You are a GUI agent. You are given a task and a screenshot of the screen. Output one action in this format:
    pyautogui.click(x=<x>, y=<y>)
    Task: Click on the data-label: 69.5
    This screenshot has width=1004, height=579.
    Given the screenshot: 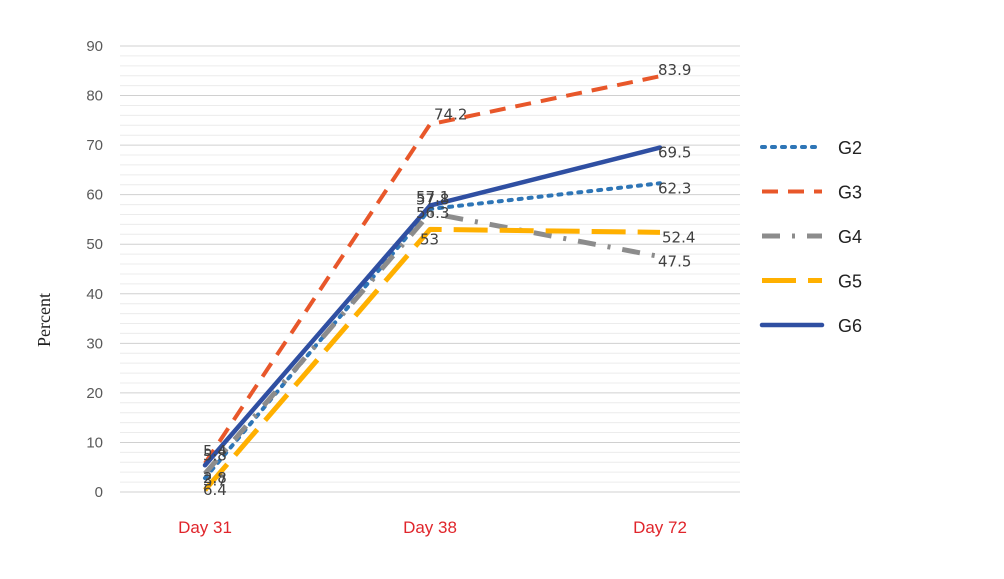 What is the action you would take?
    pyautogui.click(x=674, y=153)
    